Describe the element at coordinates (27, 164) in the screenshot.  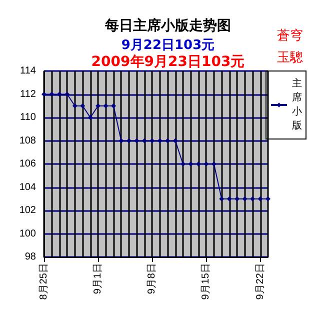
I see `y-tick-label: 106` at that location.